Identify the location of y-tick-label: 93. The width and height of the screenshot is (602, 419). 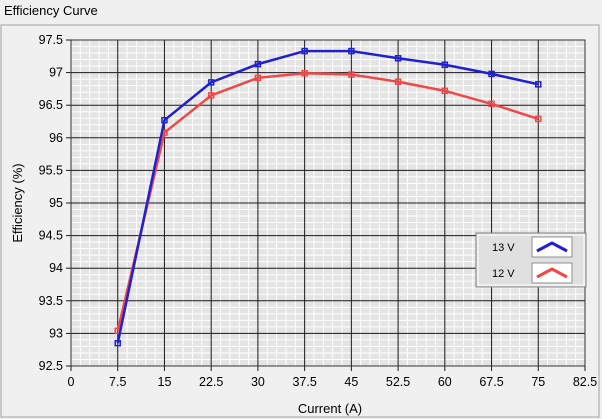
(56, 333).